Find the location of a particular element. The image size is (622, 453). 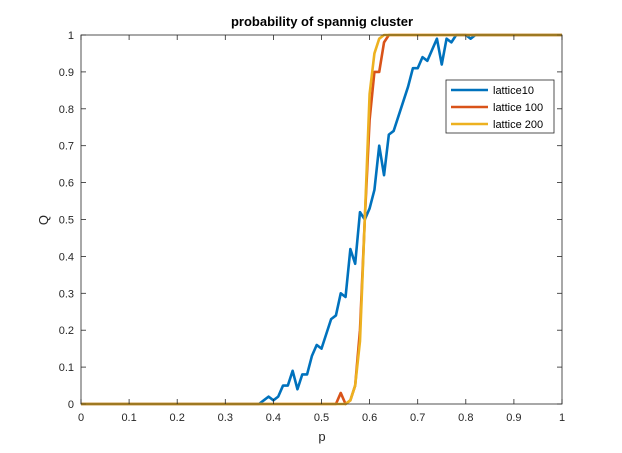

legend-label-0: lattice10 is located at coordinates (513, 91).